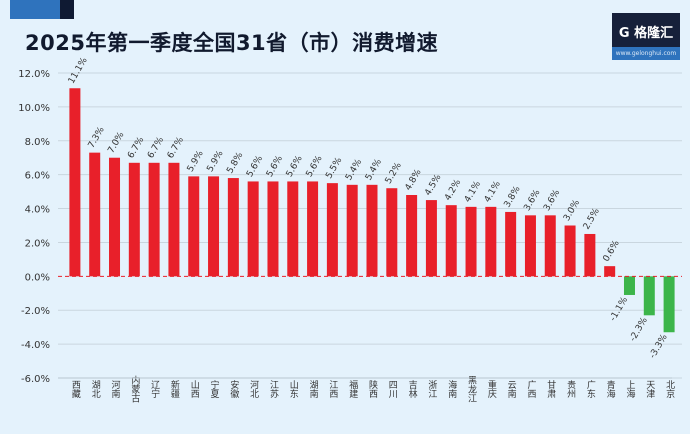 The width and height of the screenshot is (690, 434). Describe the element at coordinates (97, 137) in the screenshot. I see `data-label: 7.3%` at that location.